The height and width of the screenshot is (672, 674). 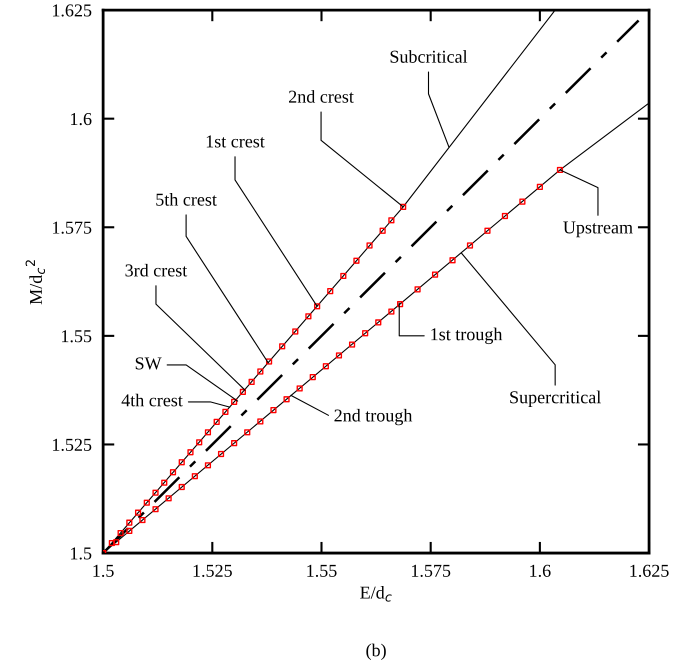 What do you see at coordinates (149, 363) in the screenshot?
I see `annotation: SW` at bounding box center [149, 363].